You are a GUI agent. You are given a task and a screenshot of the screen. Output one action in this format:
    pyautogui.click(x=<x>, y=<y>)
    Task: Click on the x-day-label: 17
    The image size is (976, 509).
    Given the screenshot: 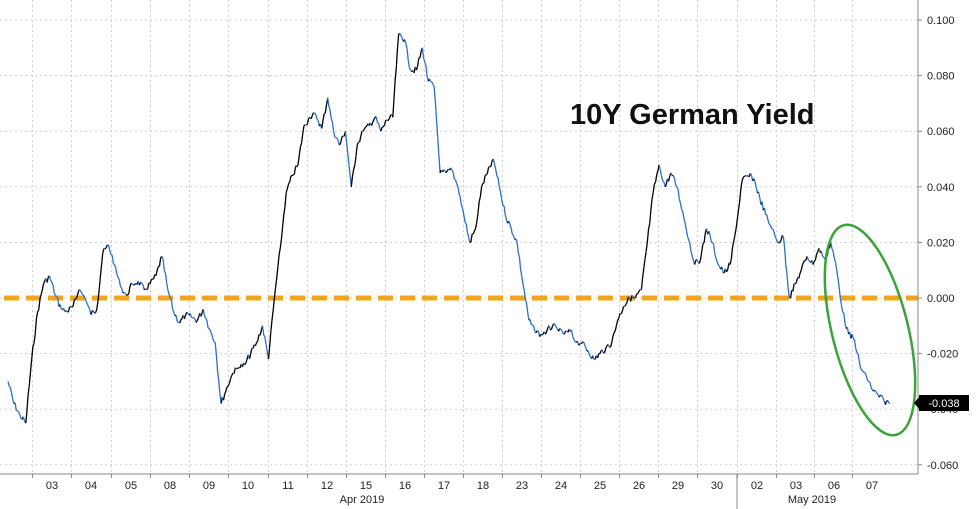 What is the action you would take?
    pyautogui.click(x=444, y=486)
    